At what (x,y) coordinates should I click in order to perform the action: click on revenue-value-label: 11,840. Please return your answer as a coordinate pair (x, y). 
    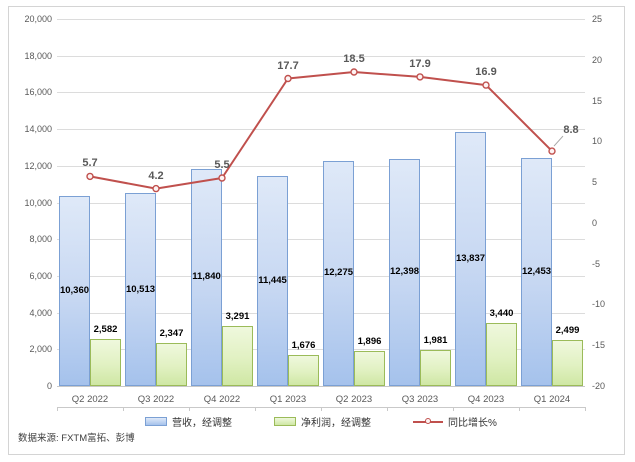
    Looking at the image, I should click on (206, 277).